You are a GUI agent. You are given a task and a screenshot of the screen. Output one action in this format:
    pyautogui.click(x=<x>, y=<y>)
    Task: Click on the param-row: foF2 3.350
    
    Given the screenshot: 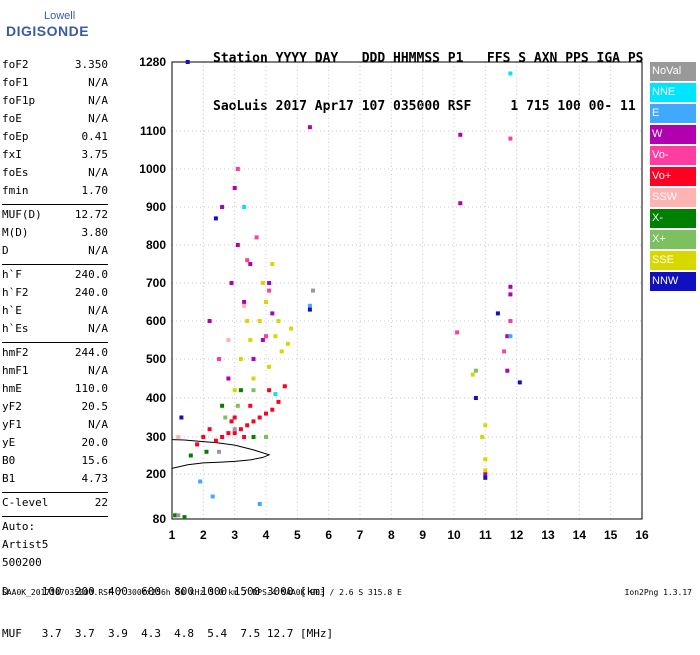 What is the action you would take?
    pyautogui.click(x=55, y=65)
    